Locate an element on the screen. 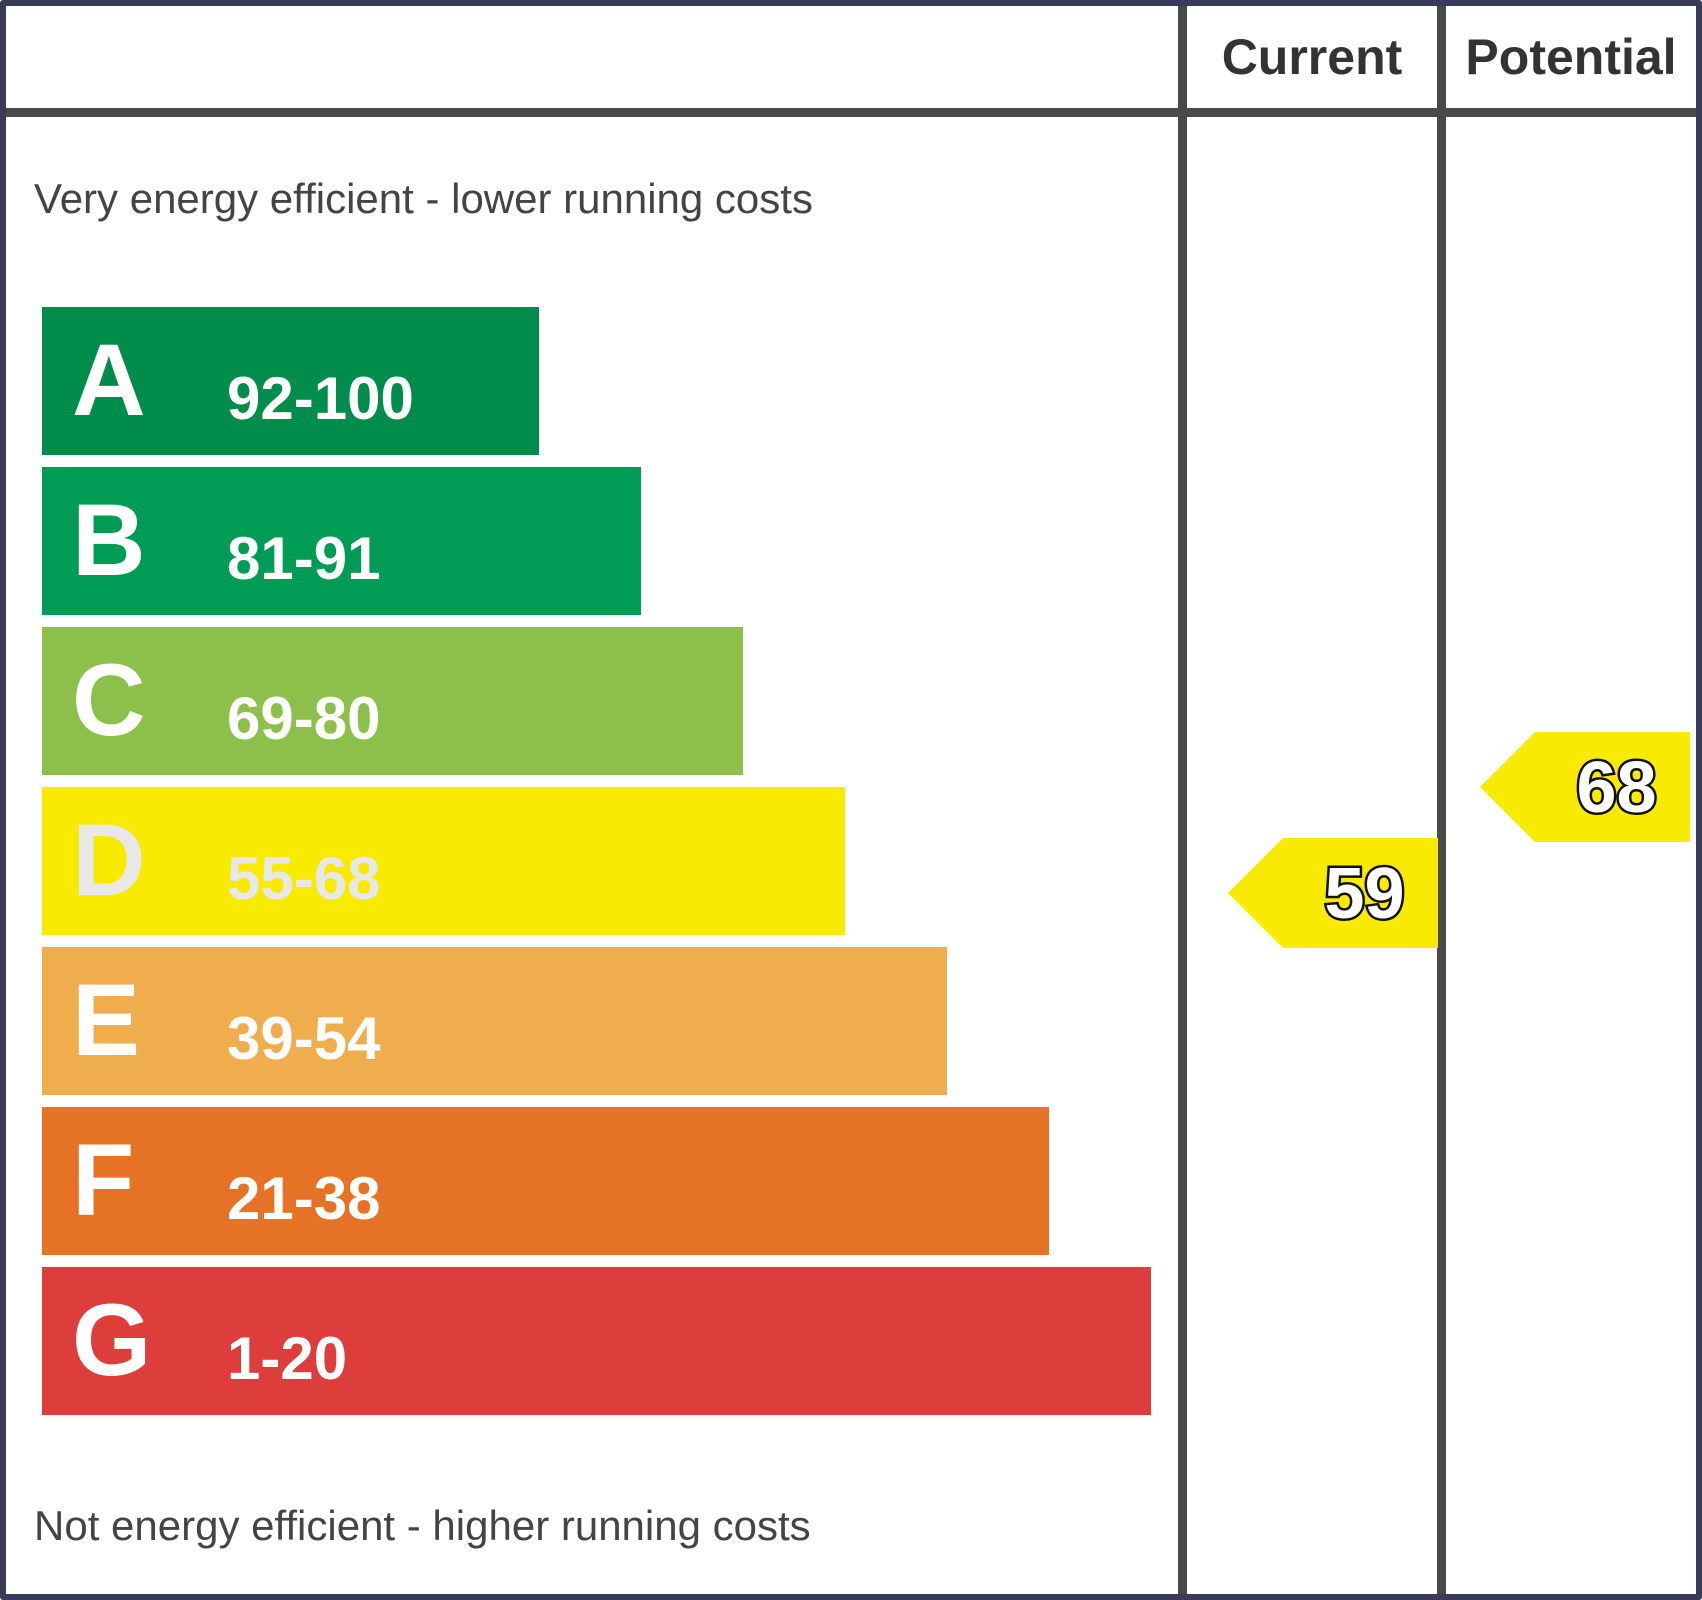 The image size is (1702, 1600). band-range: 92-100 is located at coordinates (320, 398).